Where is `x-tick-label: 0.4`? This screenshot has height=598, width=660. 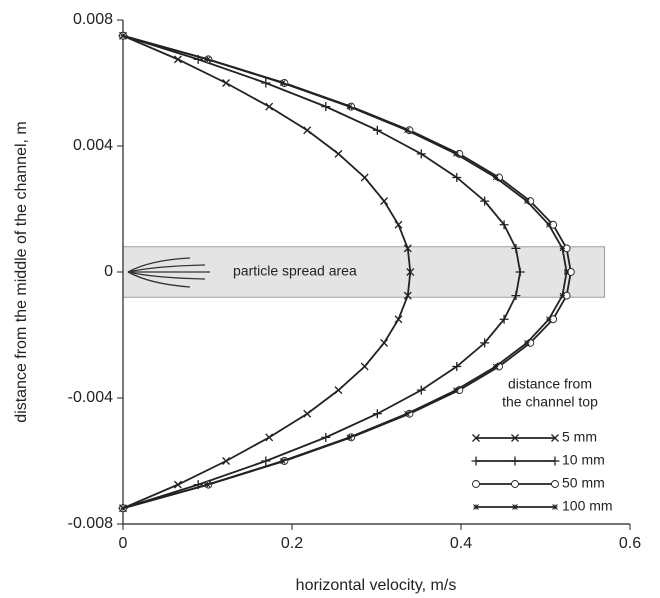
x-tick-label: 0.4 is located at coordinates (461, 543).